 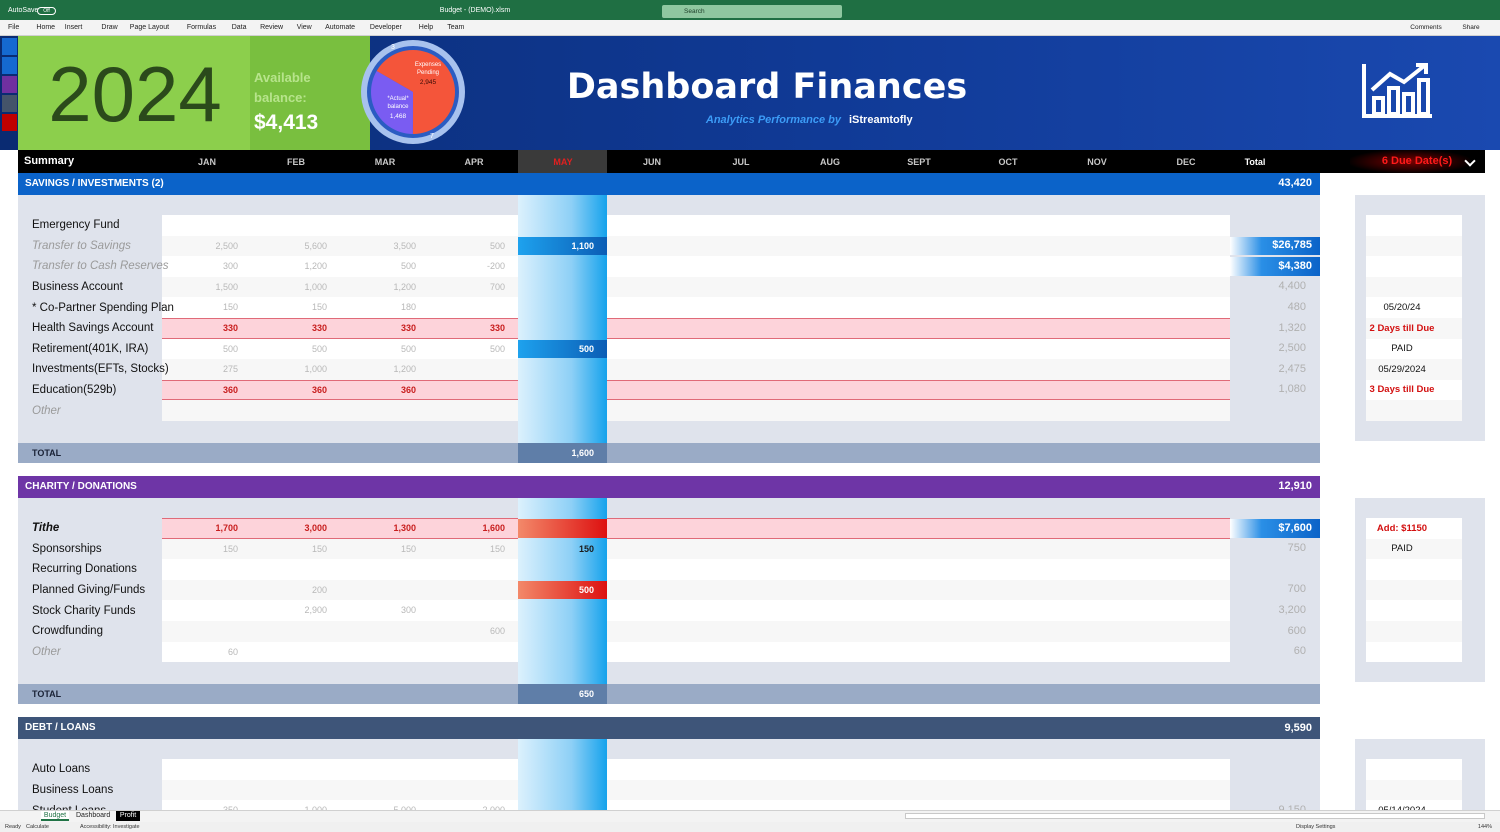 I want to click on menu-item: Review, so click(x=272, y=28).